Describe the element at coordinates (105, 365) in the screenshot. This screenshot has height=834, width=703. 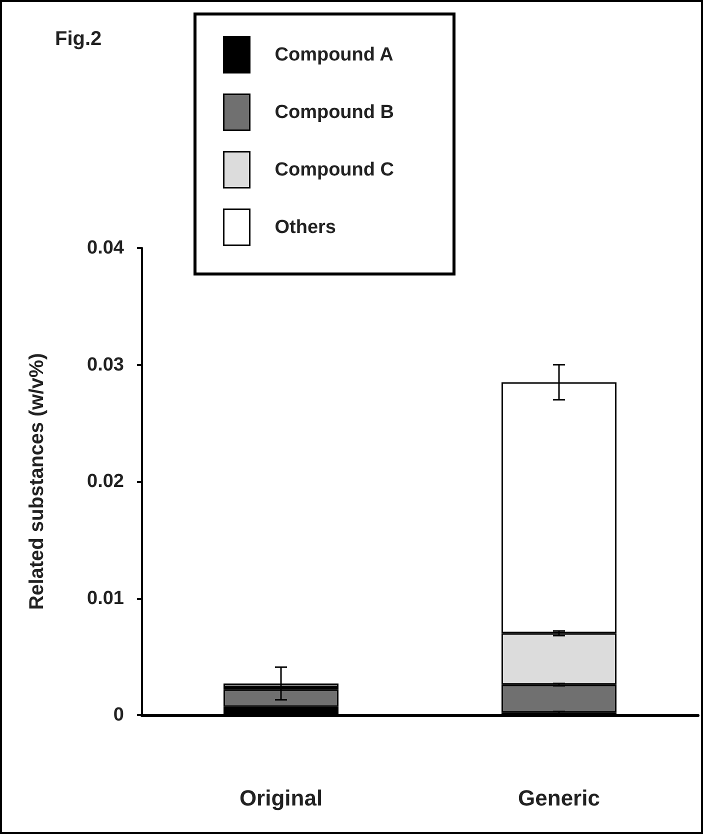
I see `y-tick-label: 0.03` at that location.